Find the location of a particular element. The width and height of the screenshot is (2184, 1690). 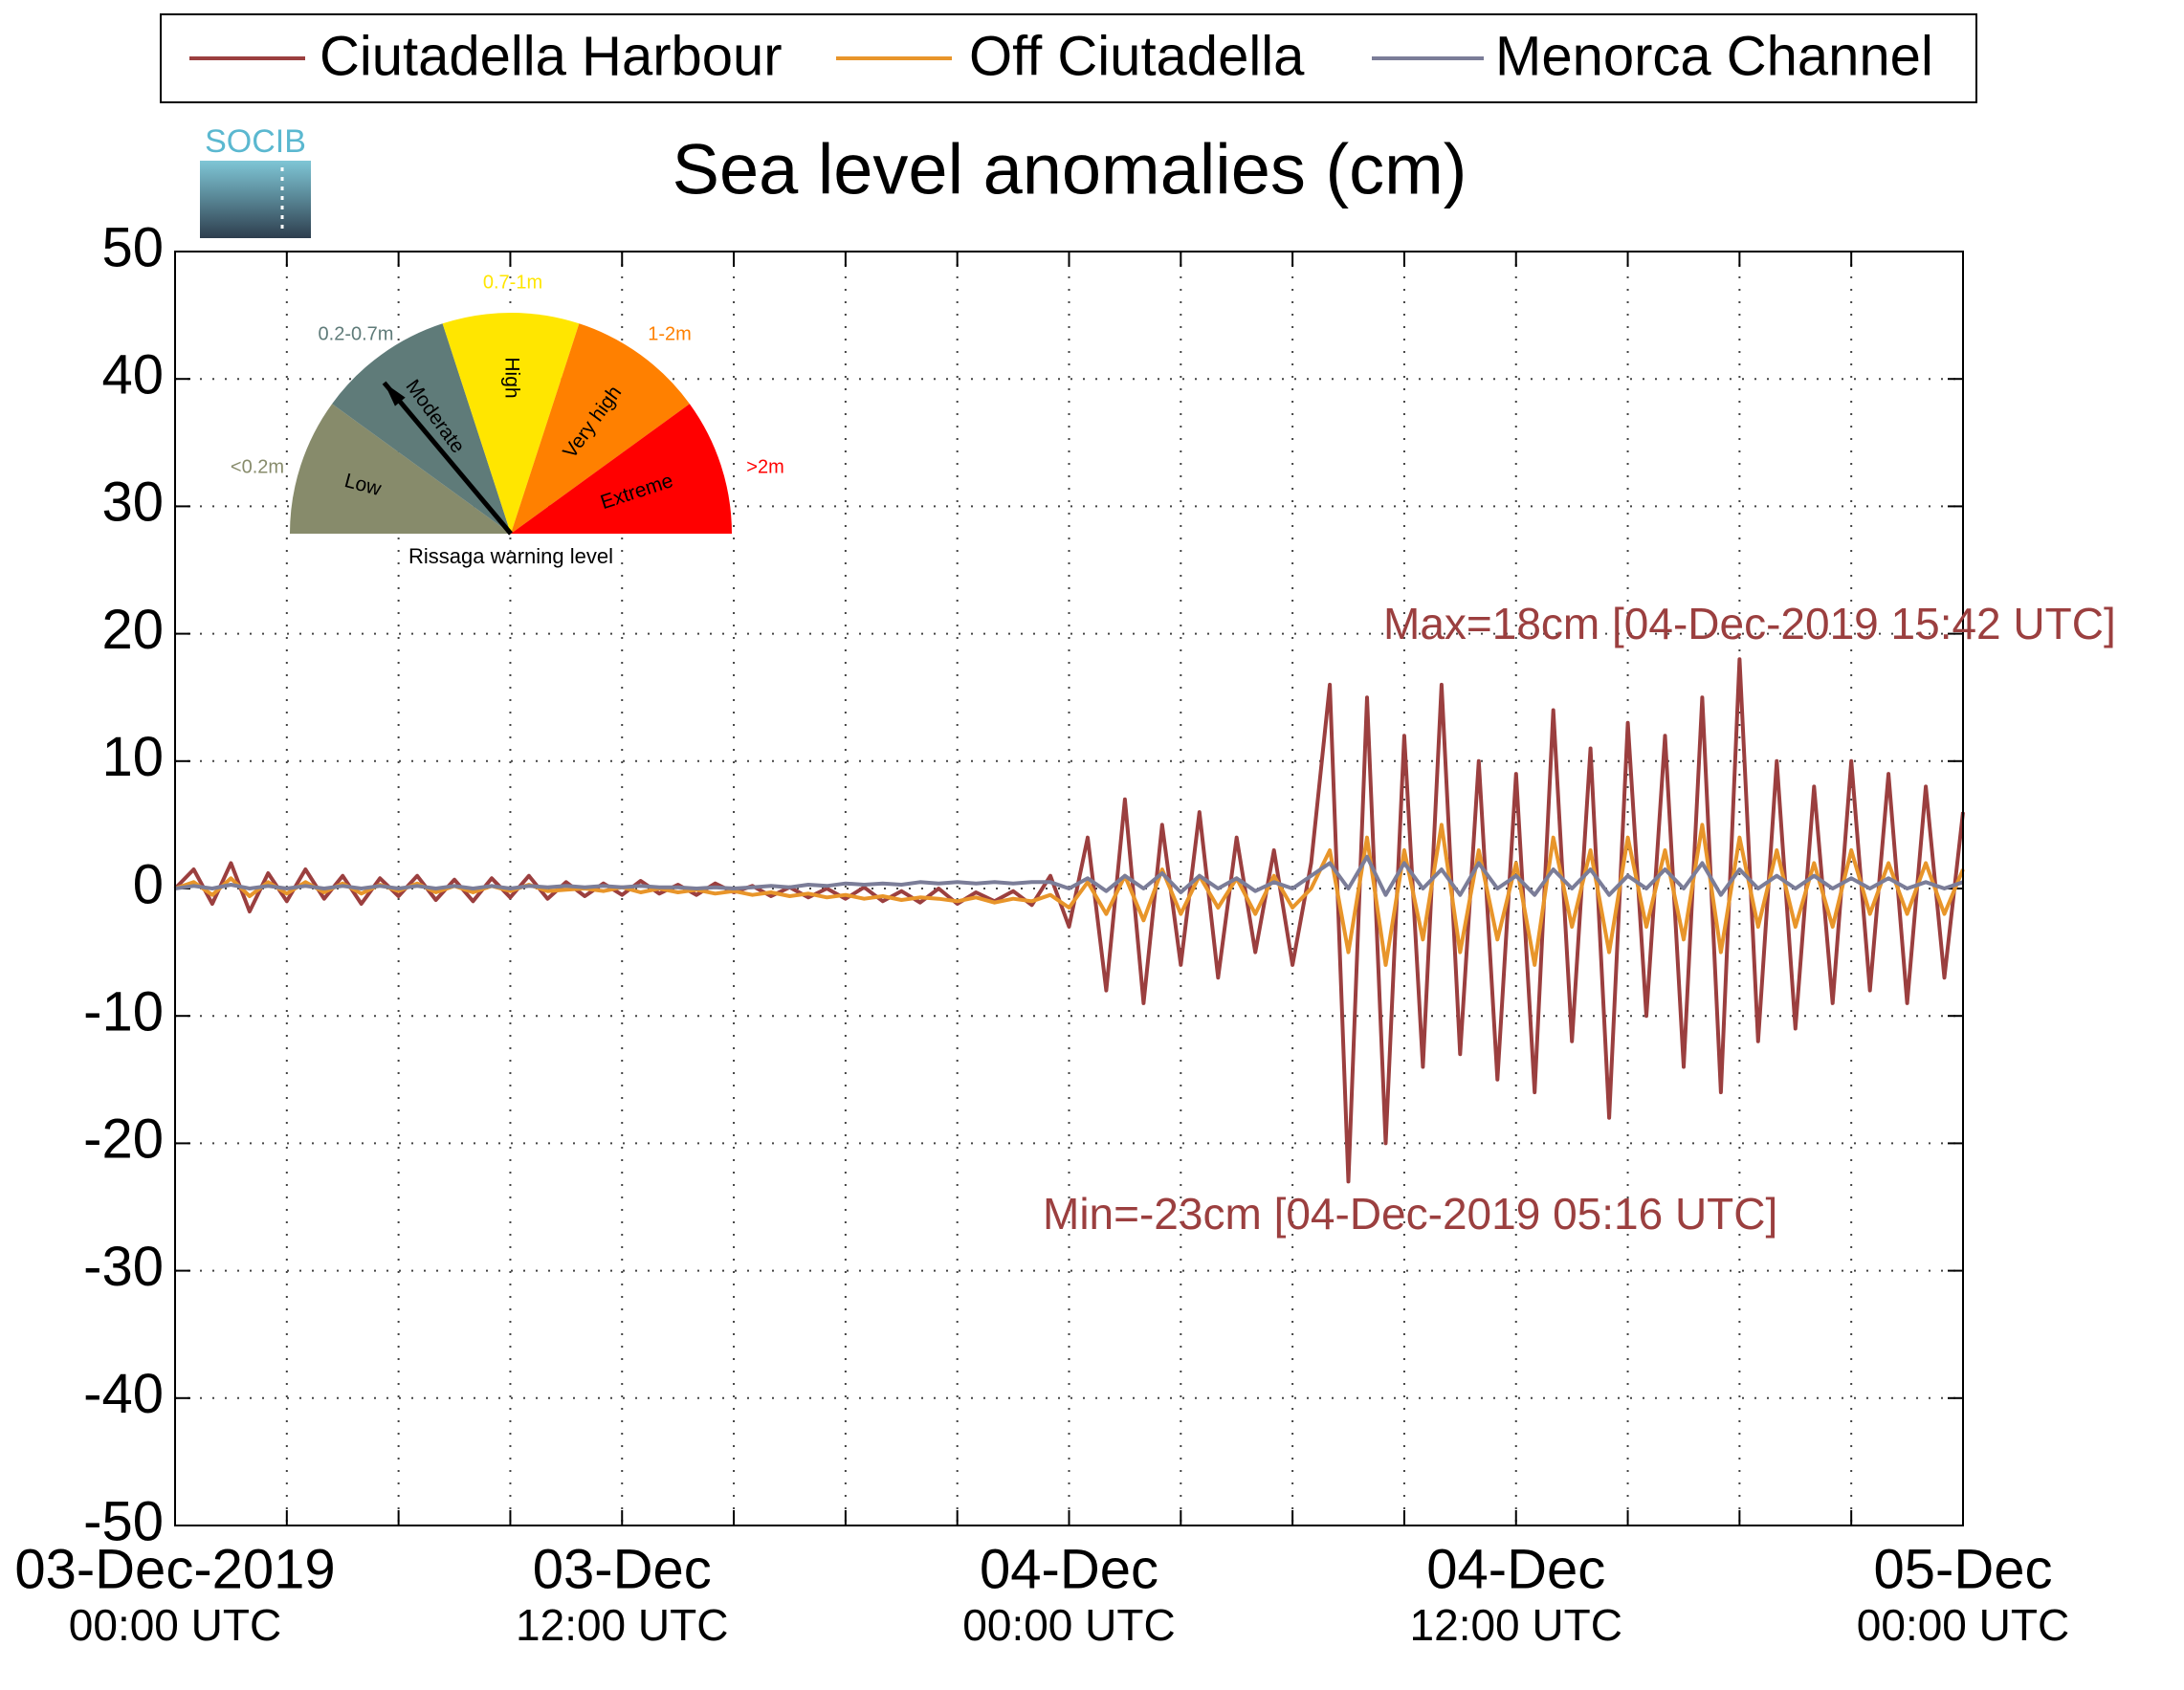

gauge-range: 0.7-1m is located at coordinates (512, 283).